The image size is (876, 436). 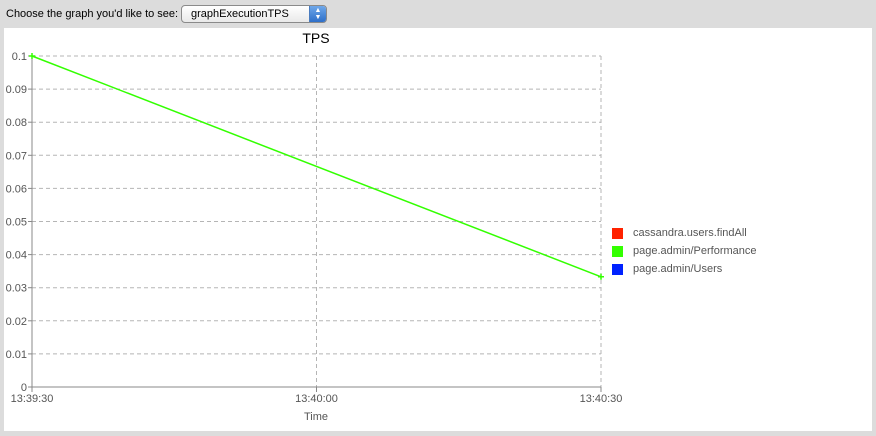 I want to click on y-tick-label: 0.03, so click(x=16, y=289).